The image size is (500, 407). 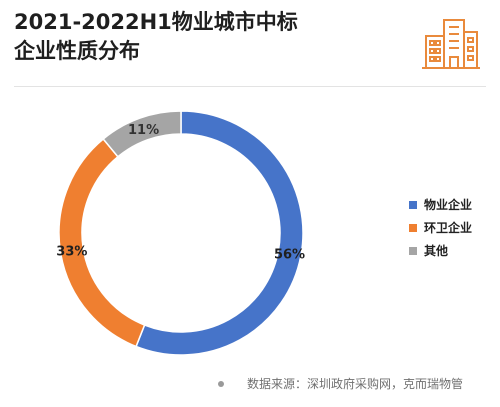 What do you see at coordinates (448, 205) in the screenshot?
I see `legend-label: 物业企业` at bounding box center [448, 205].